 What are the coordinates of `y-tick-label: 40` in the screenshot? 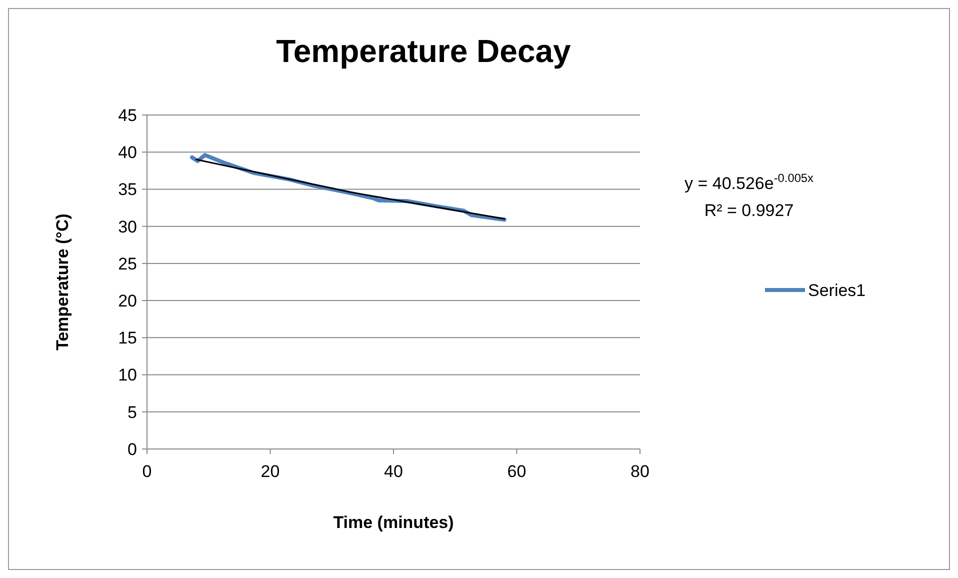 It's located at (127, 152).